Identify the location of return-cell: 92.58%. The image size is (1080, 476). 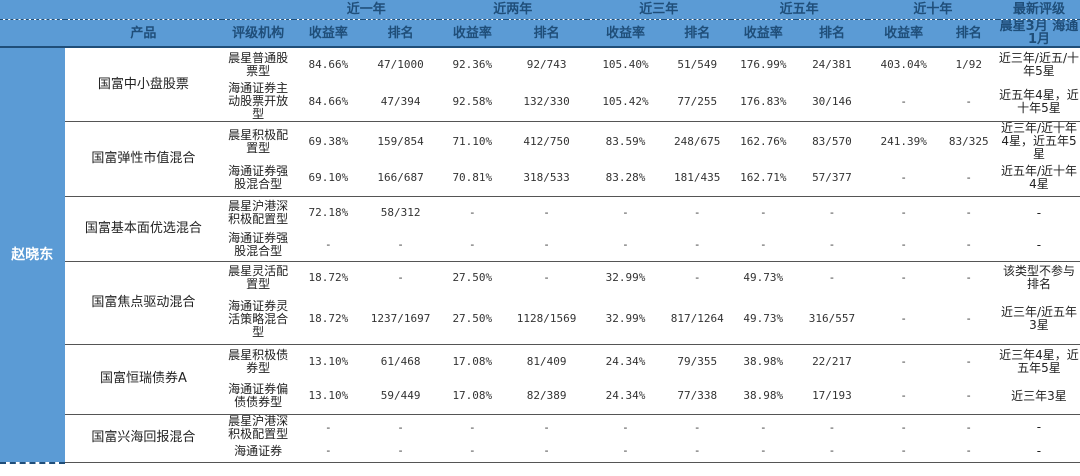
(472, 102).